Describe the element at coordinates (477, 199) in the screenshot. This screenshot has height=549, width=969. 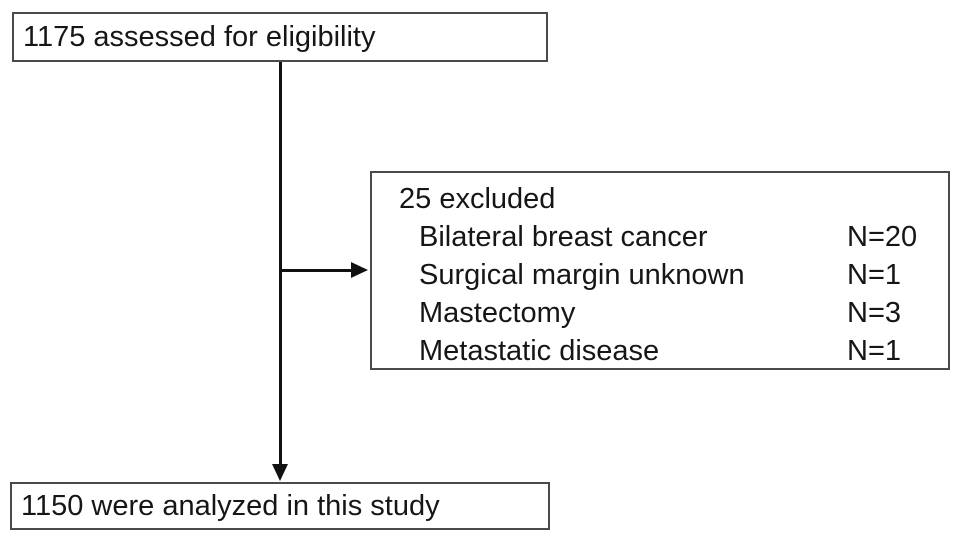
I see `excluded-box-title: 25 excluded` at that location.